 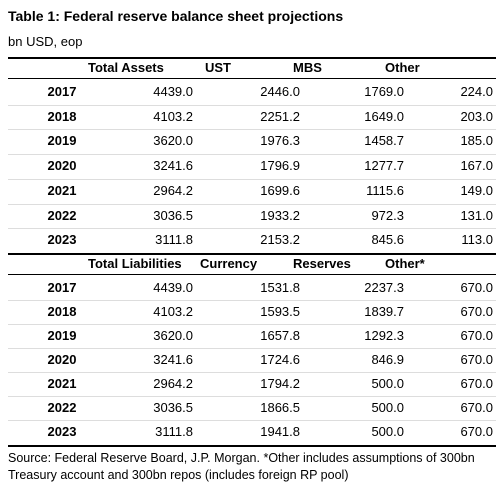 What do you see at coordinates (477, 240) in the screenshot?
I see `cell-value: 113.0` at bounding box center [477, 240].